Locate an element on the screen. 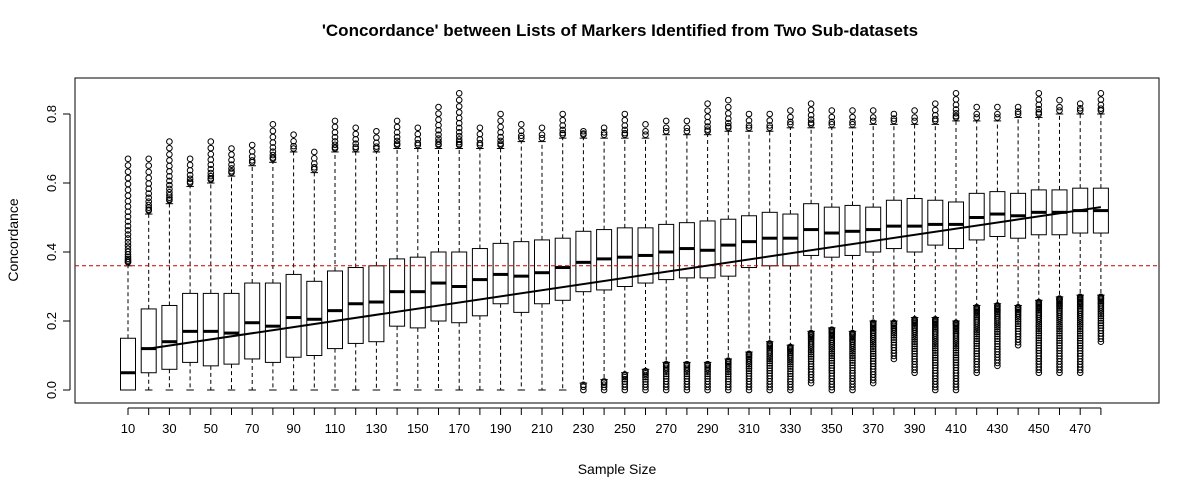 The image size is (1200, 500). x-tick-label: 210 is located at coordinates (542, 428).